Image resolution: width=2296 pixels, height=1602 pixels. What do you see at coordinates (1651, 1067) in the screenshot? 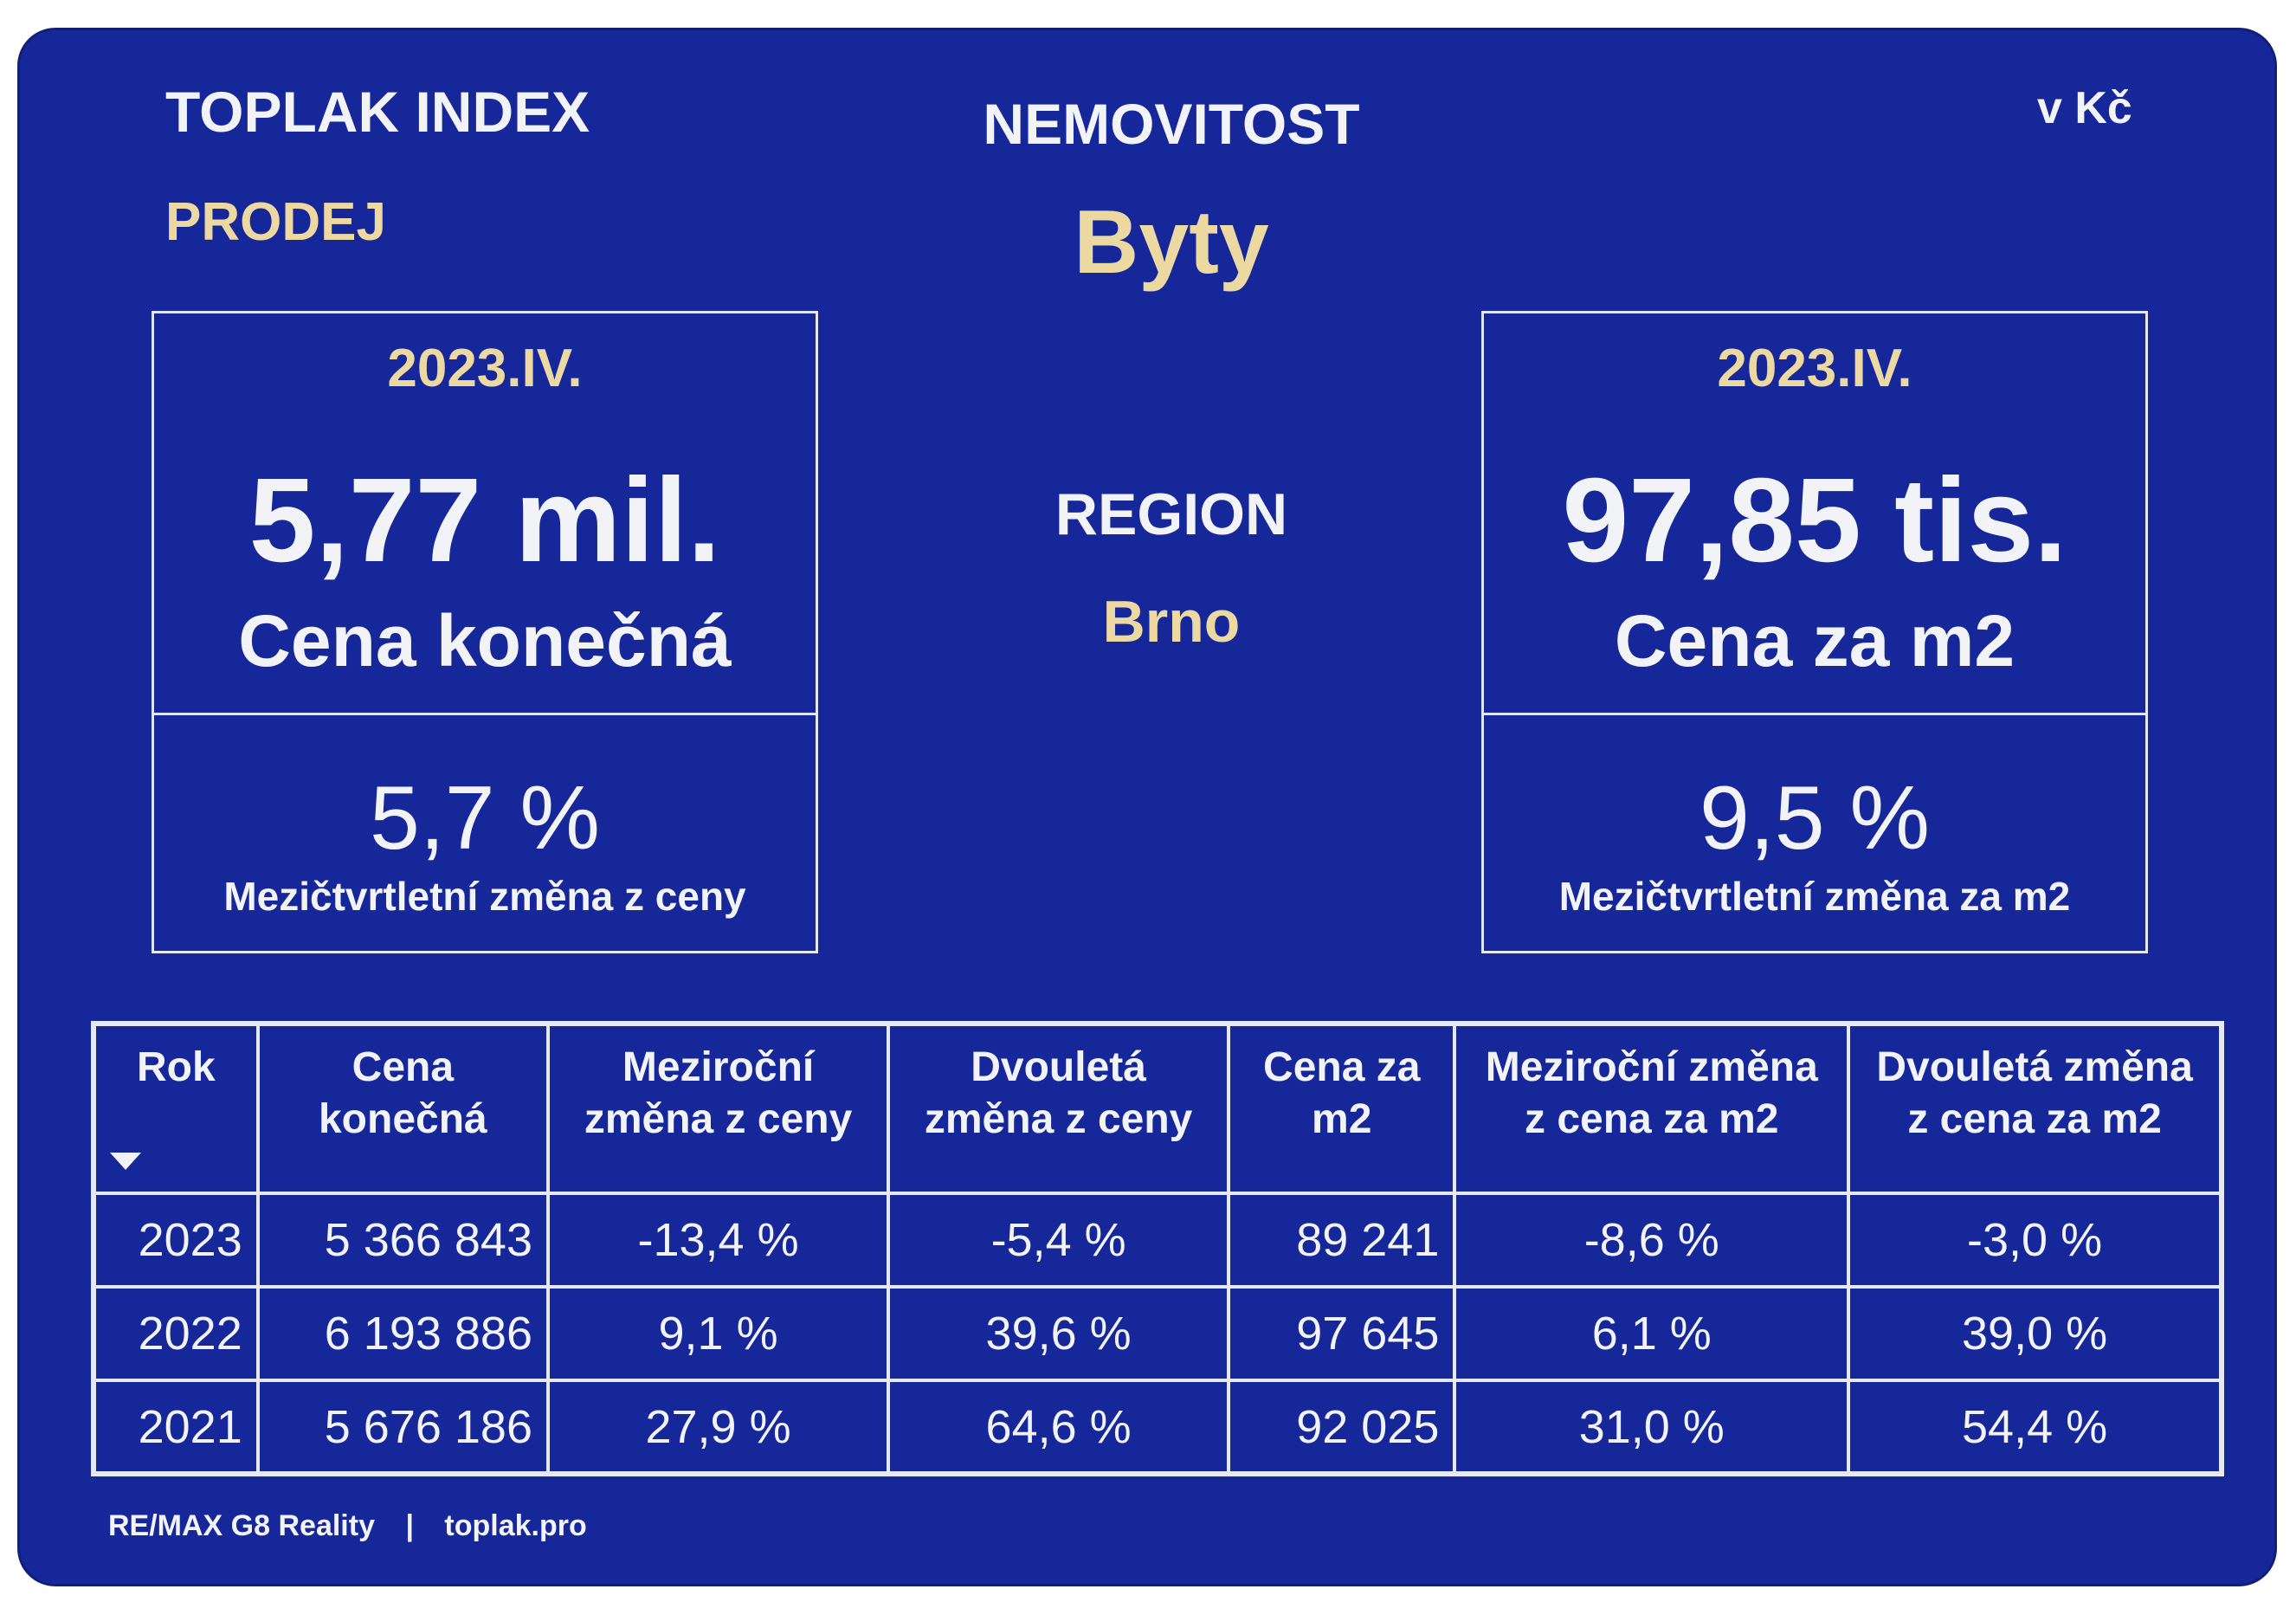
I see `header-line: Meziroční změna` at bounding box center [1651, 1067].